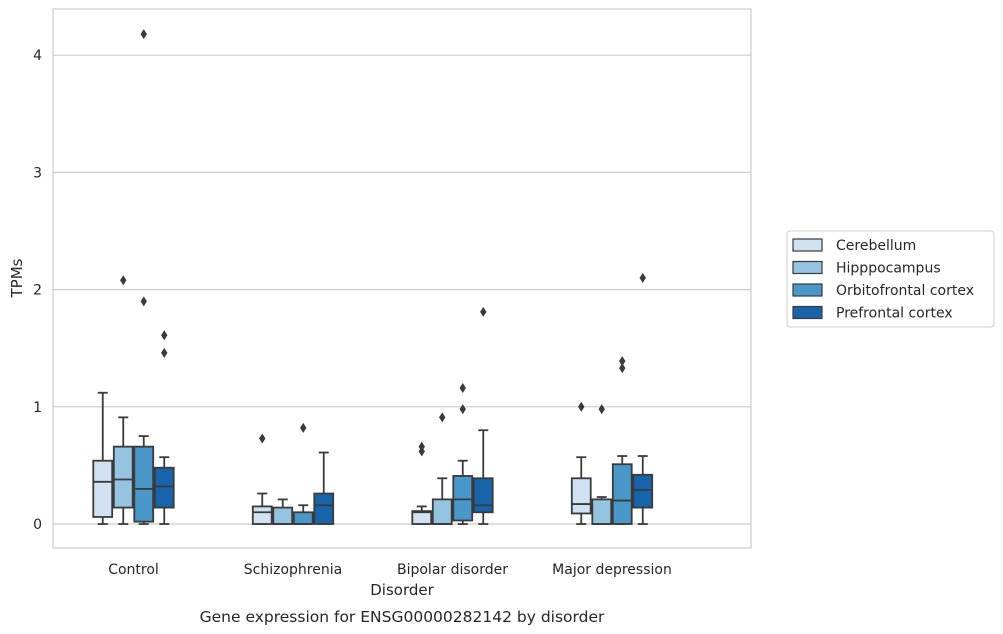  I want to click on legend-frame, so click(890, 279).